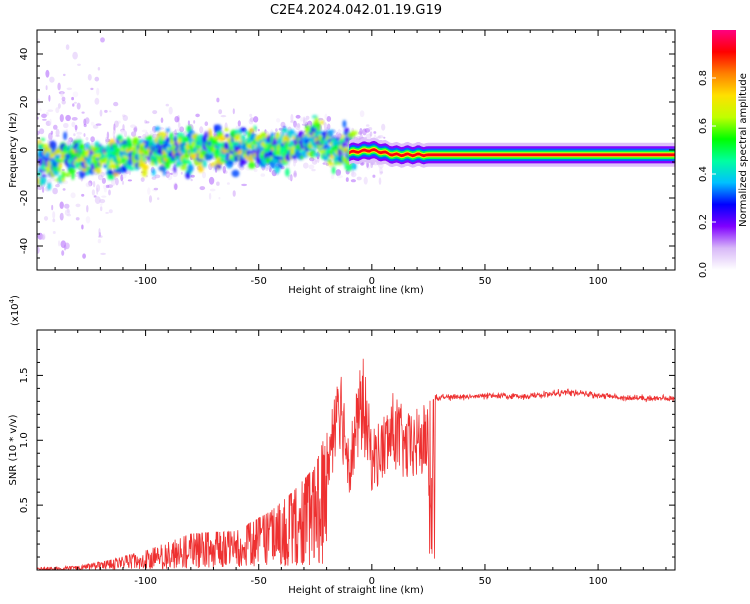  I want to click on spectrogram-xlabel: Height of straight line (km), so click(356, 290).